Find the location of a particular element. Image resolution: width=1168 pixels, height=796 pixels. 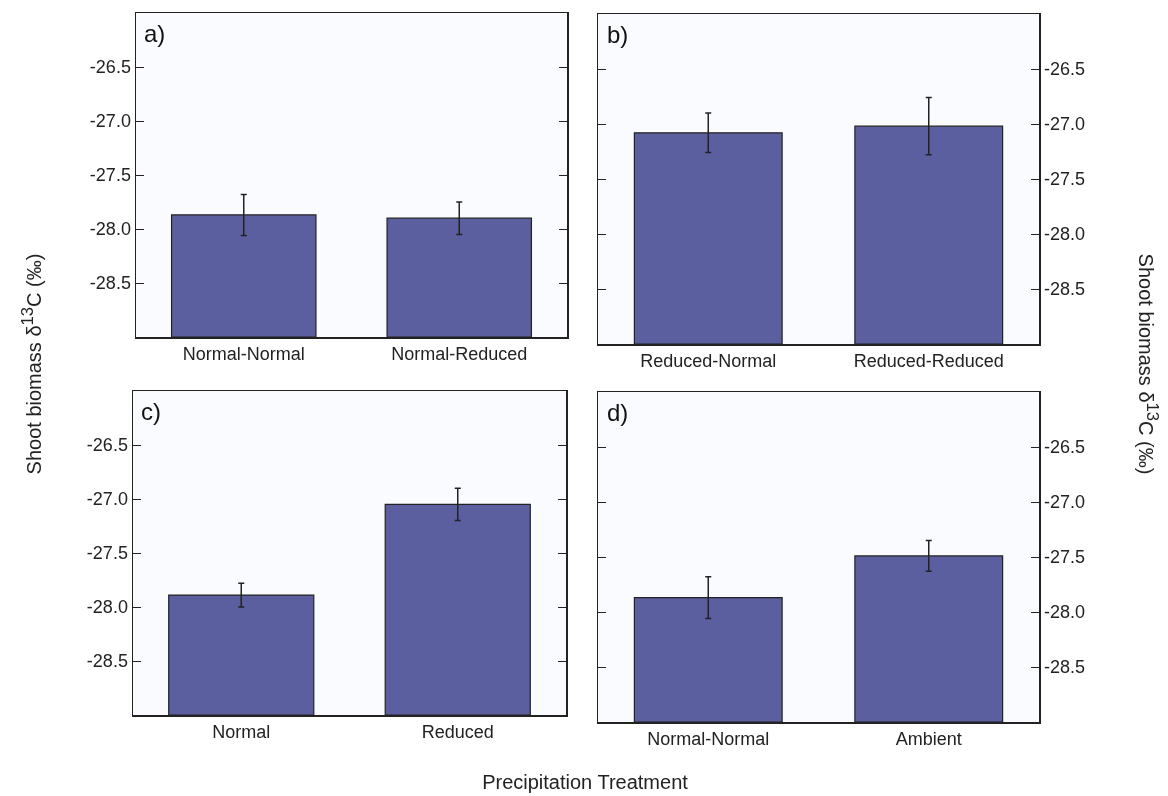

chart-title: b) is located at coordinates (618, 34).